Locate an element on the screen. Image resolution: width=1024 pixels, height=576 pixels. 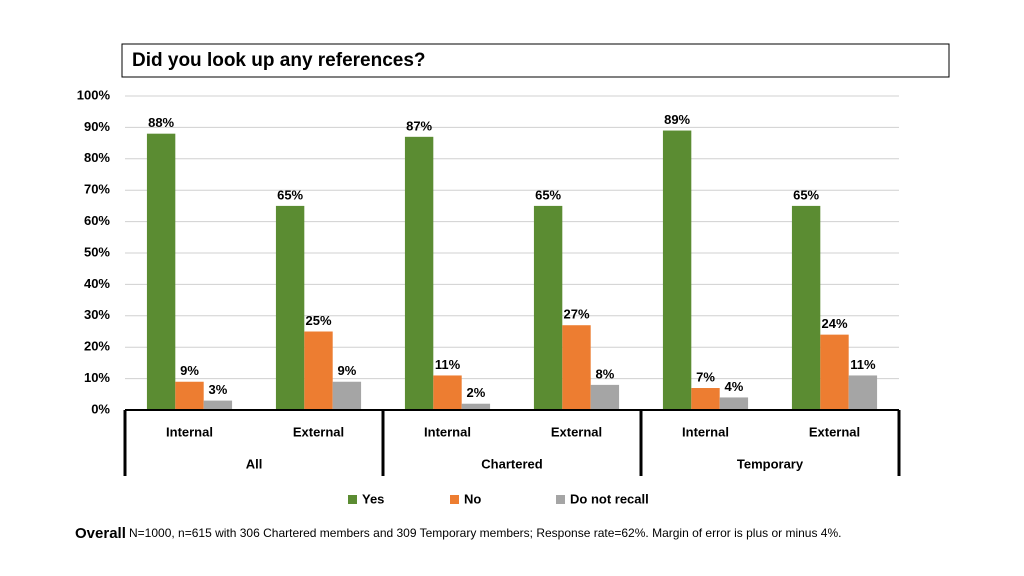
data-label: 8% is located at coordinates (604, 373).